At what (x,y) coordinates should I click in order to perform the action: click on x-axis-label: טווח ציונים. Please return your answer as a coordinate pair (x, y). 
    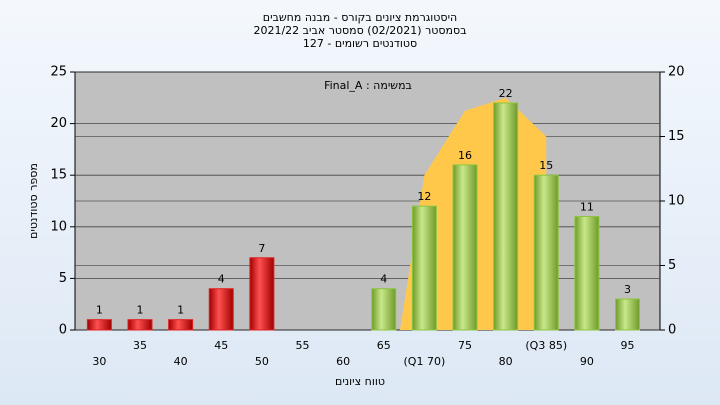
    Looking at the image, I should click on (360, 381).